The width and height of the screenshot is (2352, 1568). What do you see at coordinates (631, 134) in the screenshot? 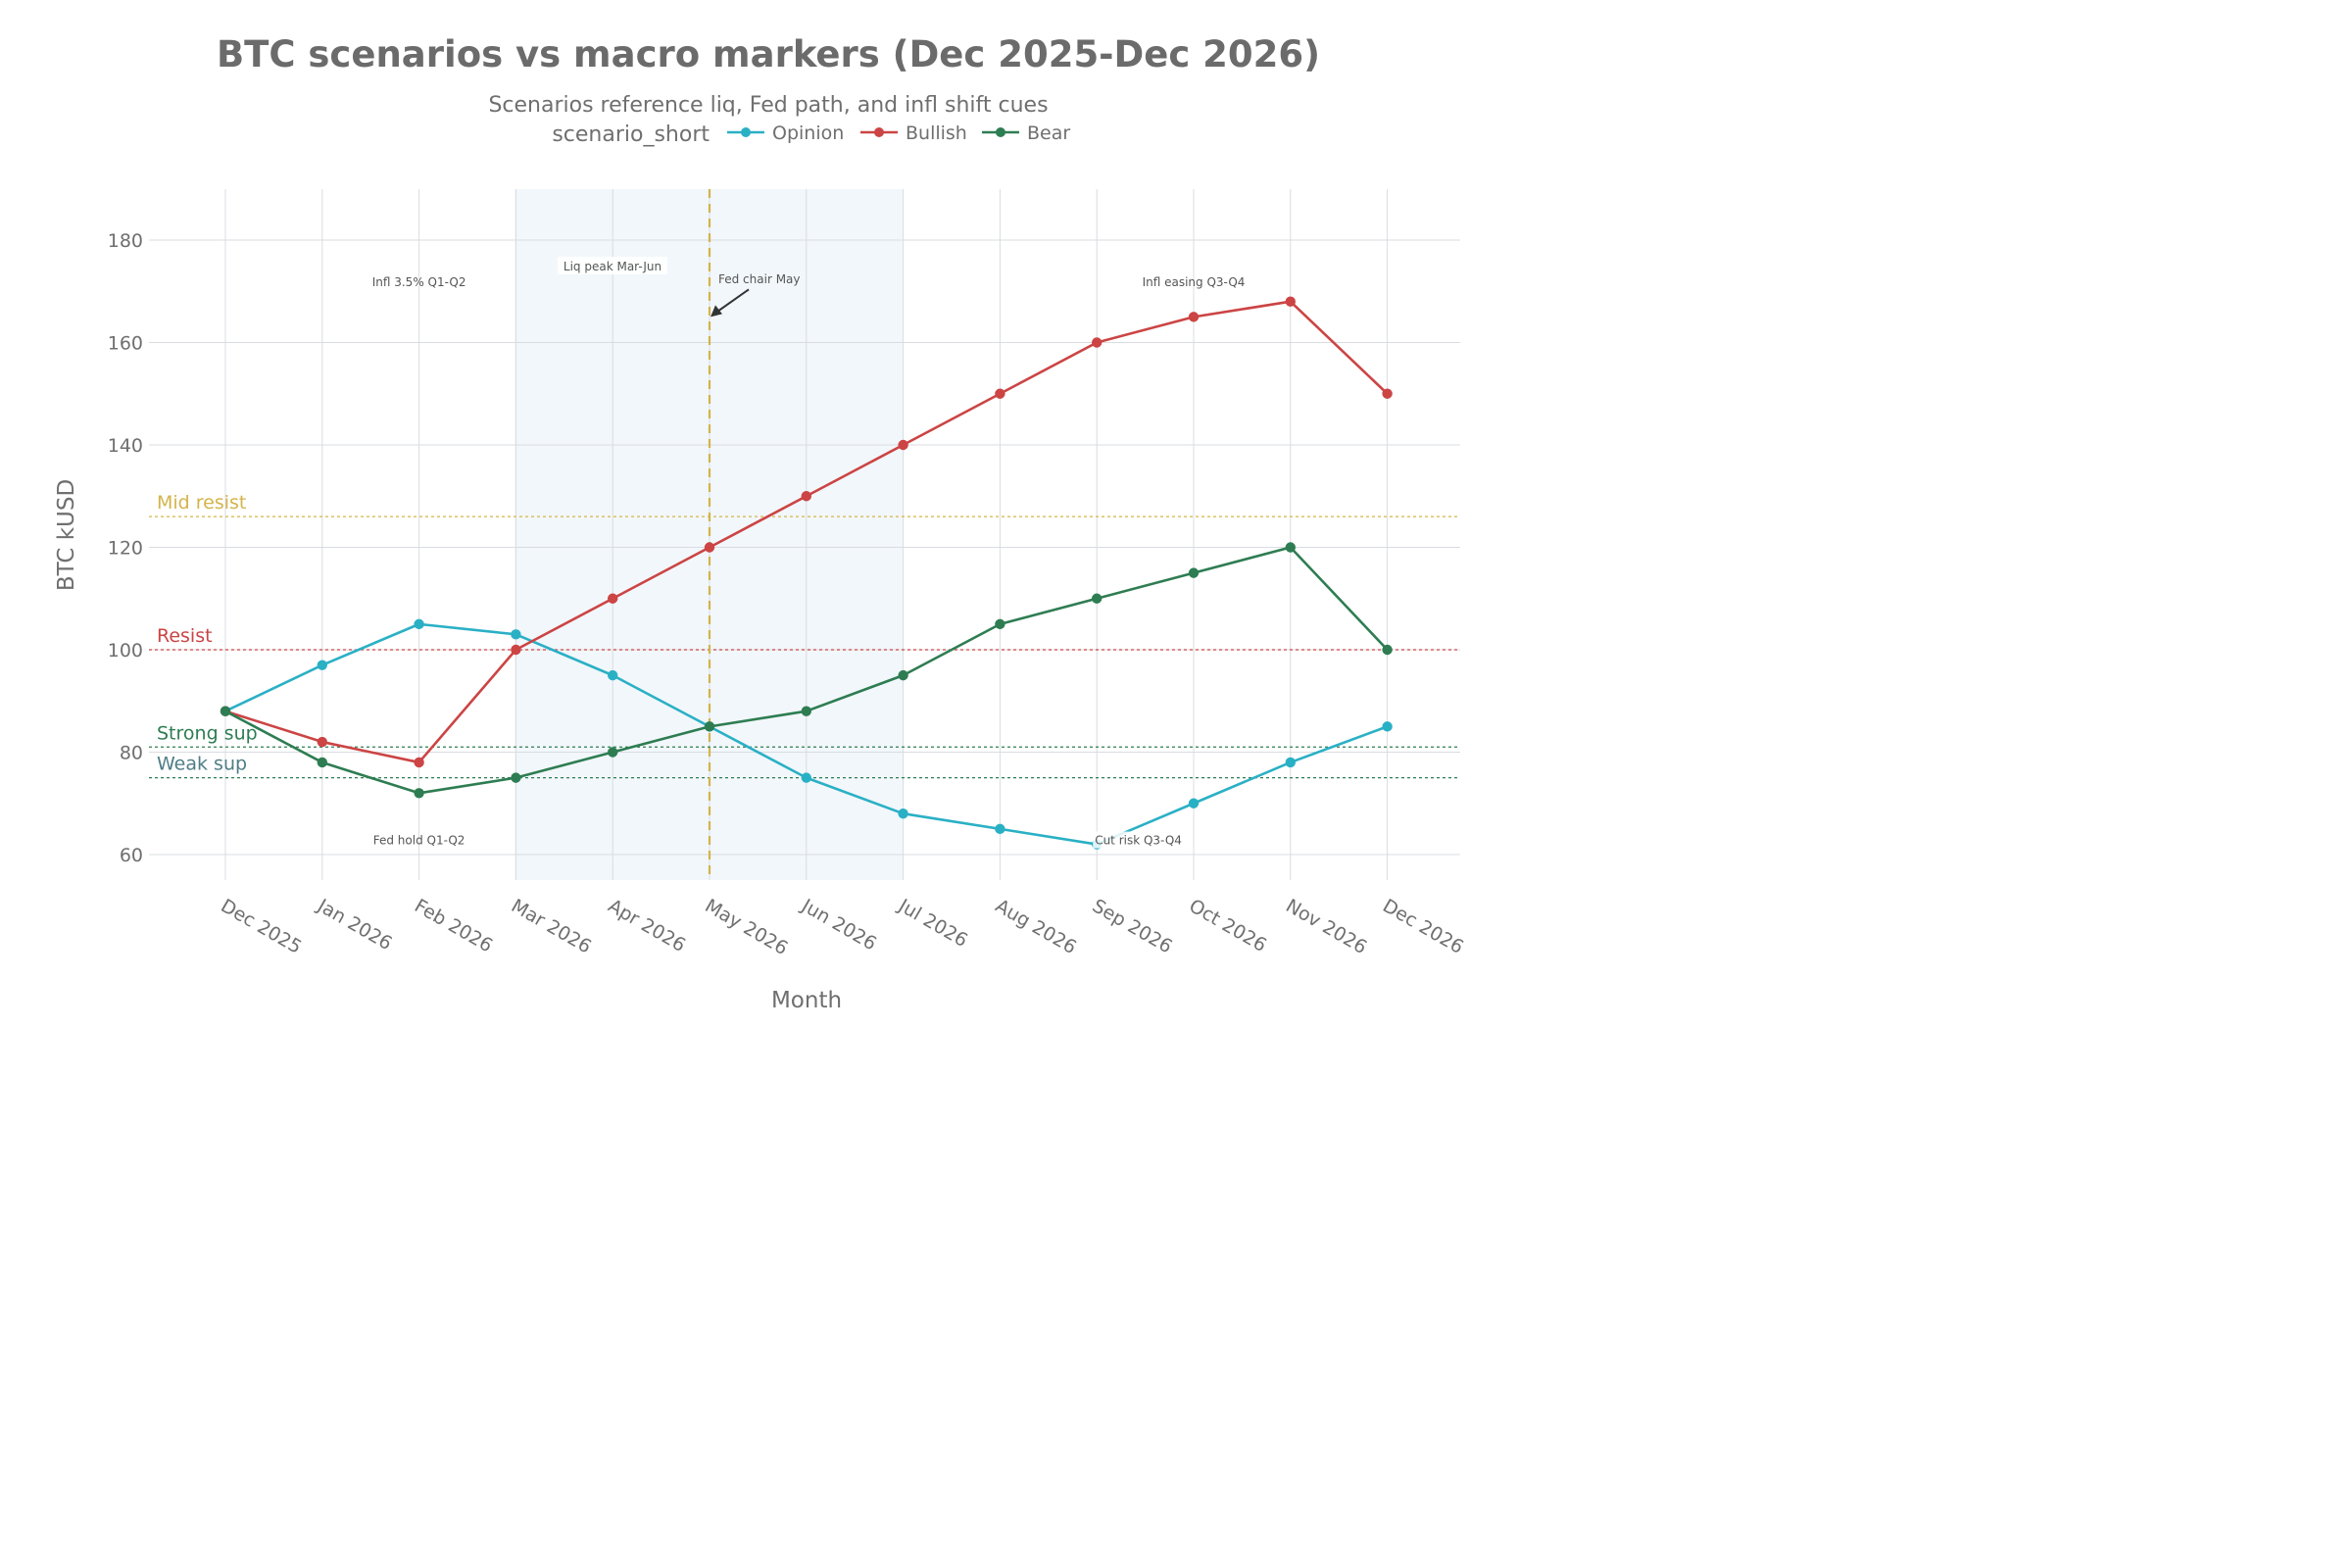
I see `legend-title: scenario_short` at bounding box center [631, 134].